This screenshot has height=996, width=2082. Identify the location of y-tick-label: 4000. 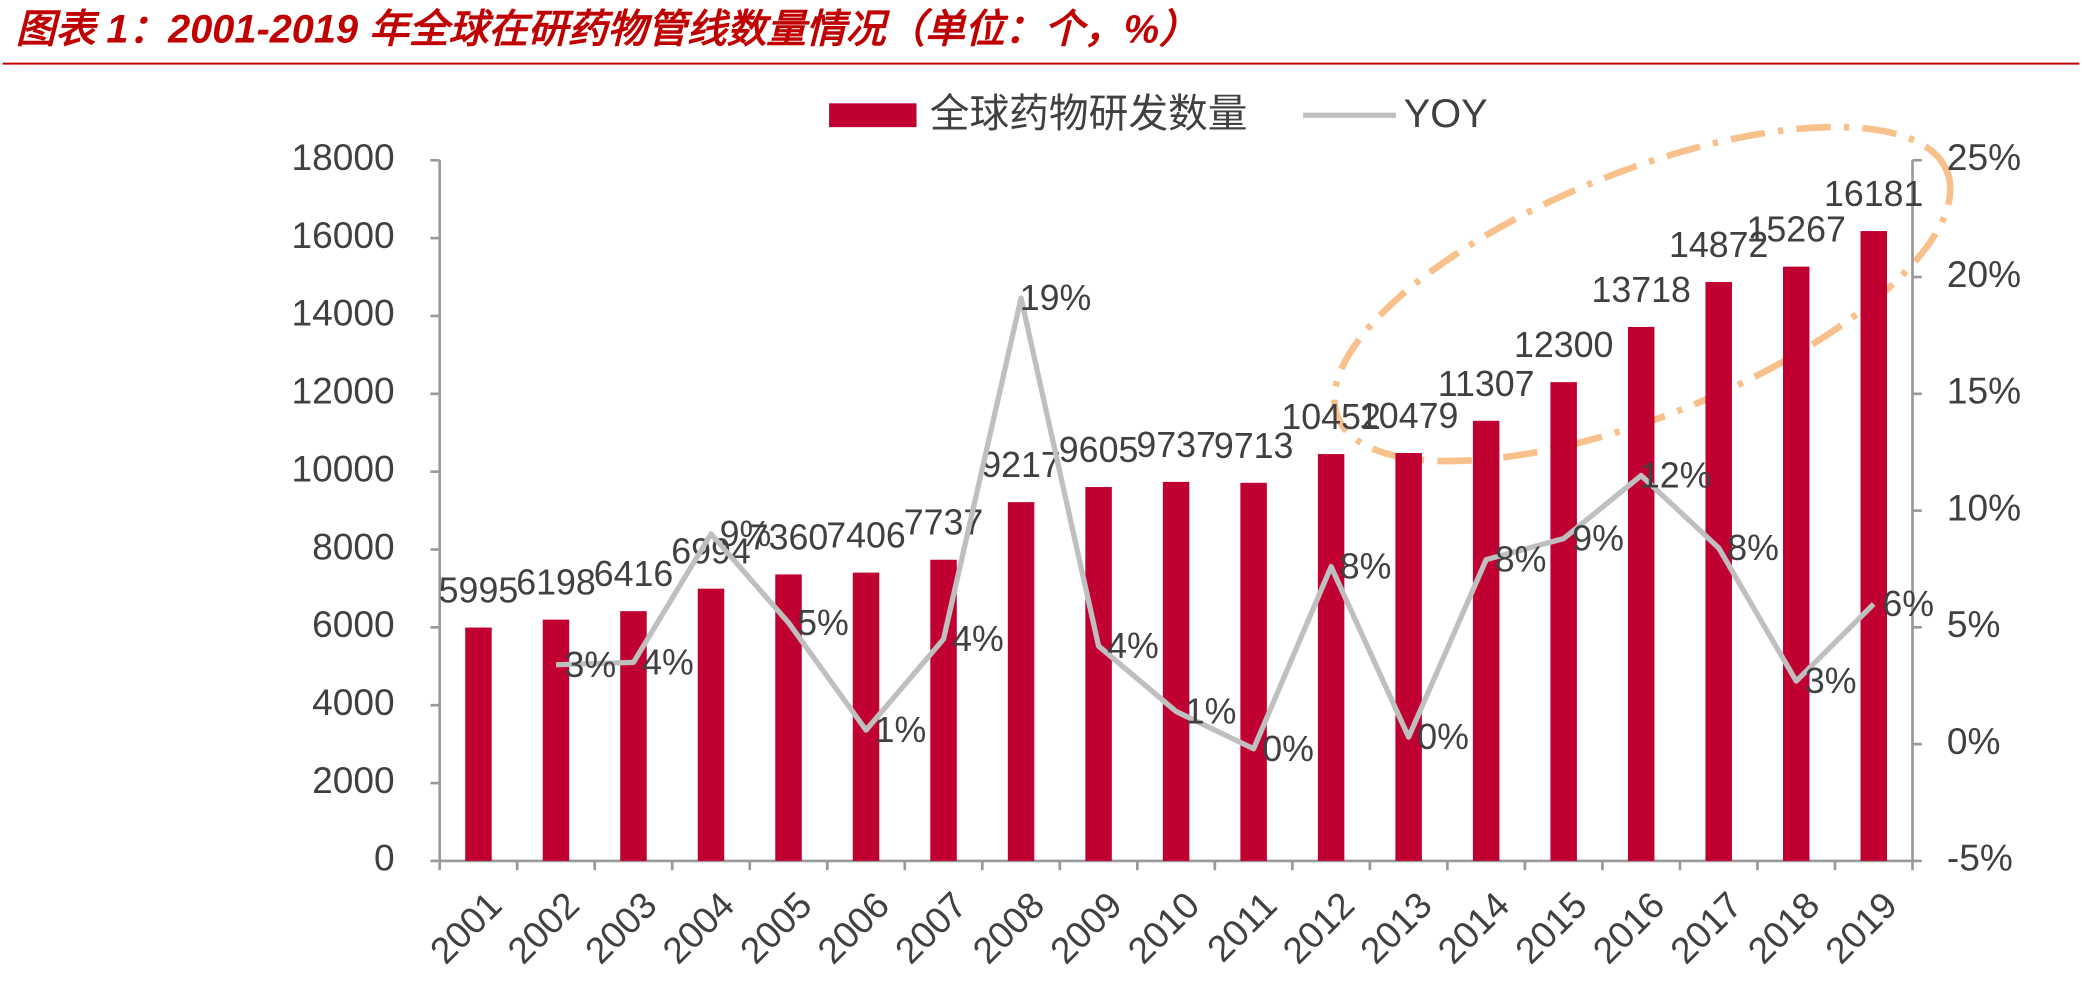
(353, 702).